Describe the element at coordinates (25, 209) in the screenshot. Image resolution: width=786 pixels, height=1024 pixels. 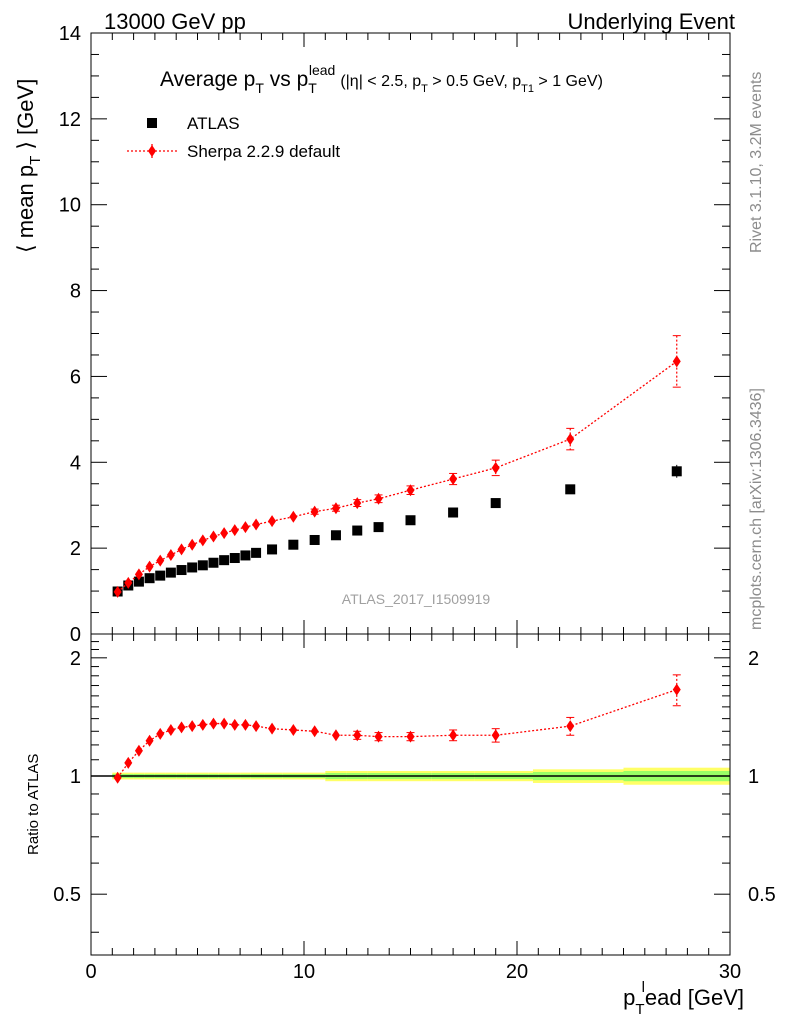
I see `y-axis-label-a: ⟨ mean p` at that location.